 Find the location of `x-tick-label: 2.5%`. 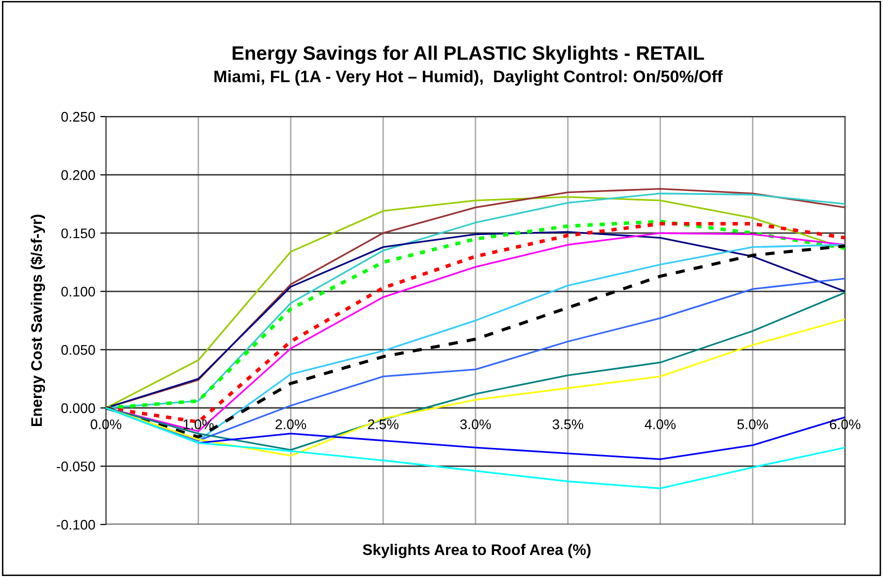

x-tick-label: 2.5% is located at coordinates (383, 424).